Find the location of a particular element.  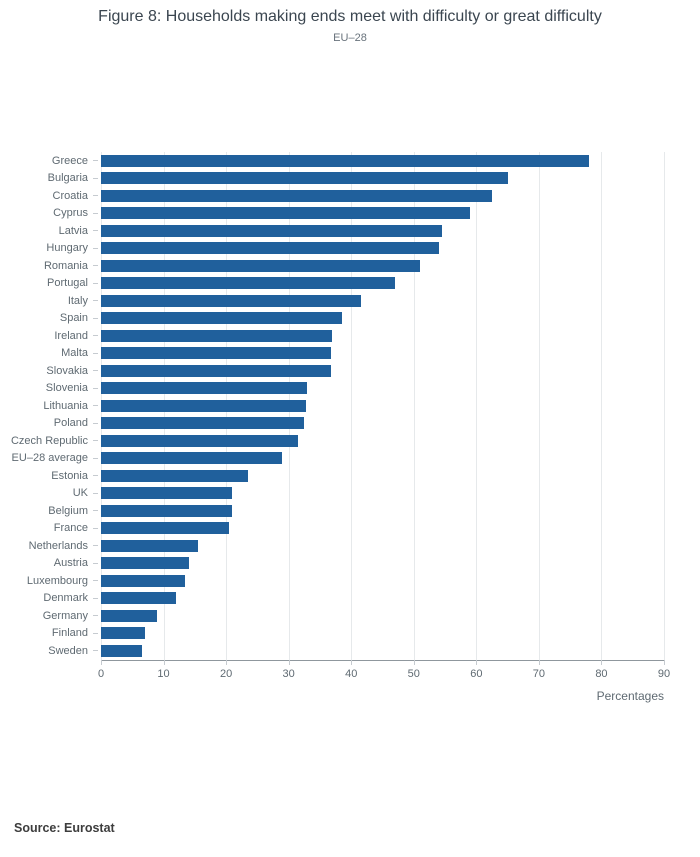

bar-row: Greece is located at coordinates (358, 161).